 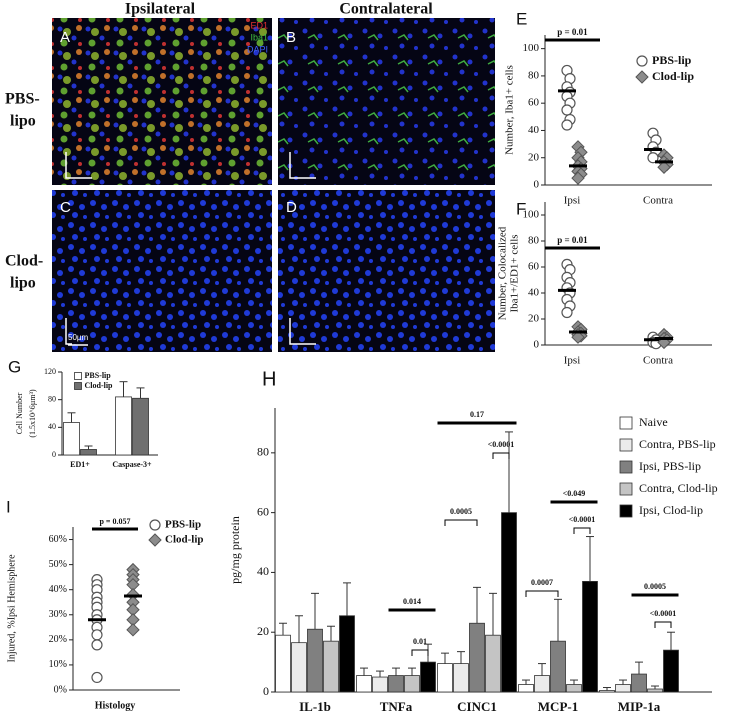 What do you see at coordinates (60, 689) in the screenshot?
I see `y-tick-label: 0%` at bounding box center [60, 689].